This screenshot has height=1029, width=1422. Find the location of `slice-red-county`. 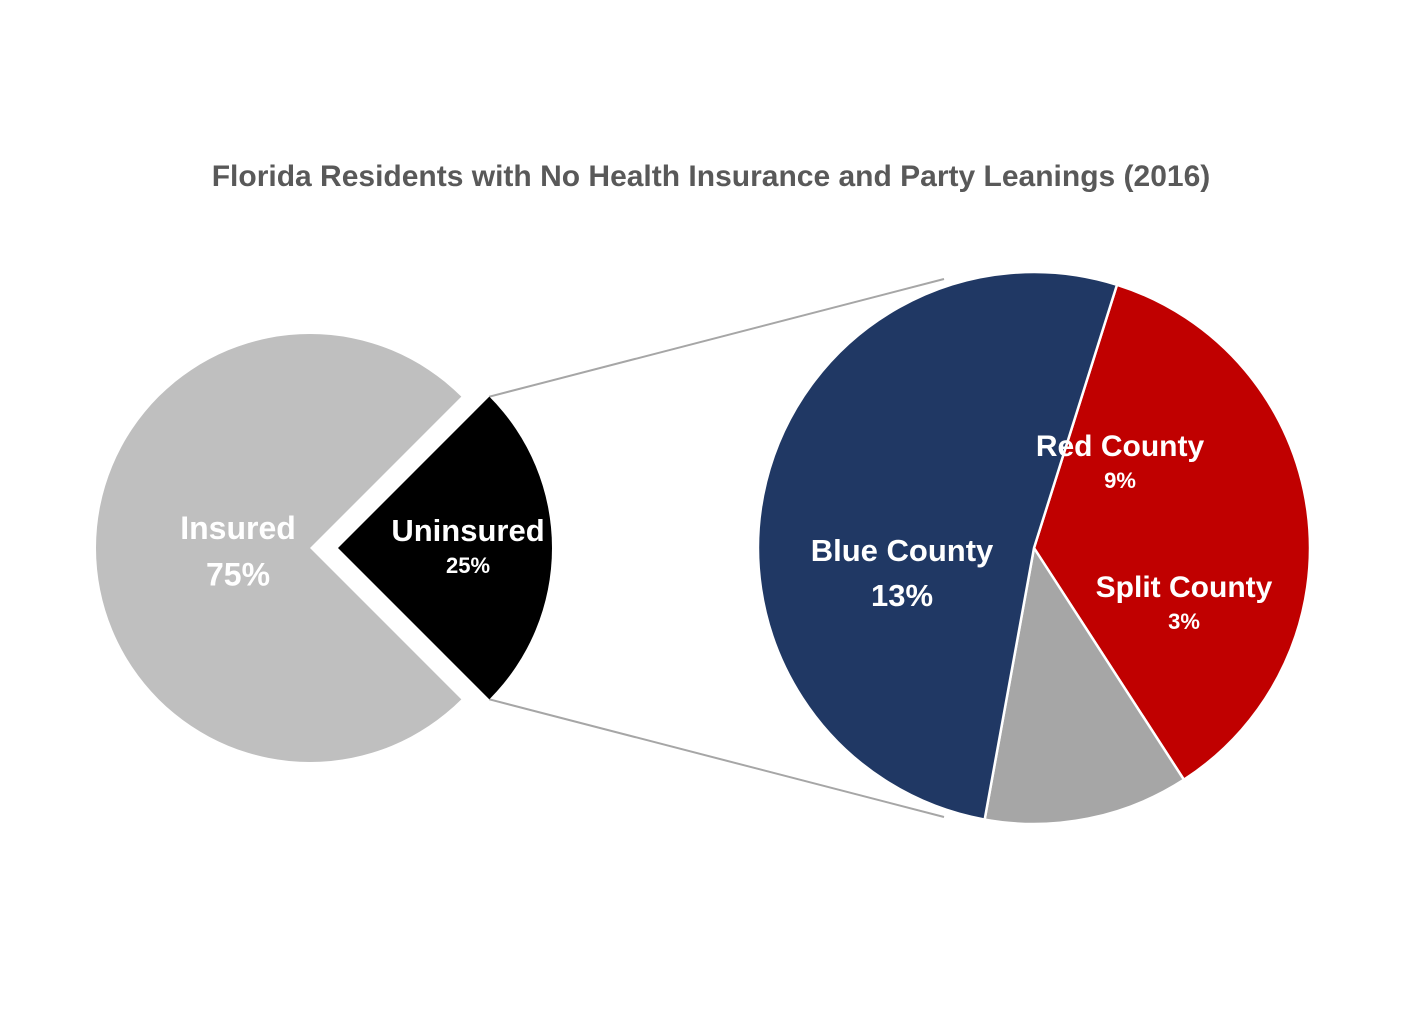

slice-red-county is located at coordinates (1172, 532).